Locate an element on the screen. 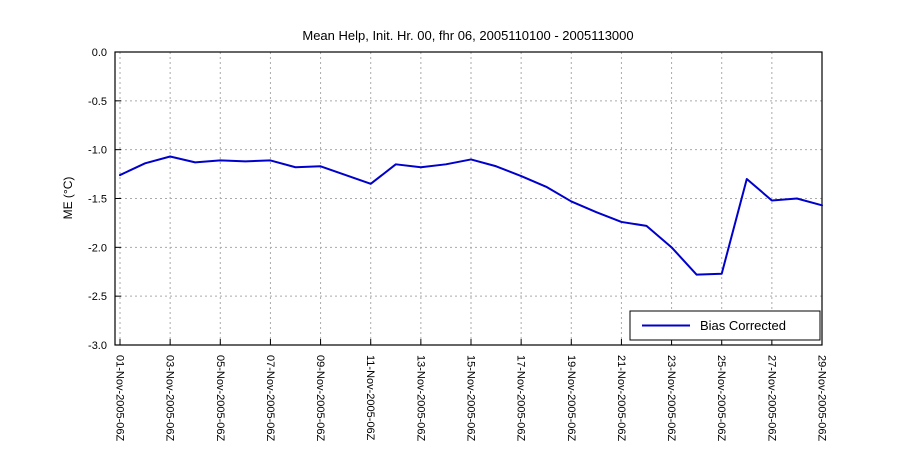 This screenshot has width=900, height=450. x-tick-label: 03-Nov-2005-06Z is located at coordinates (170, 398).